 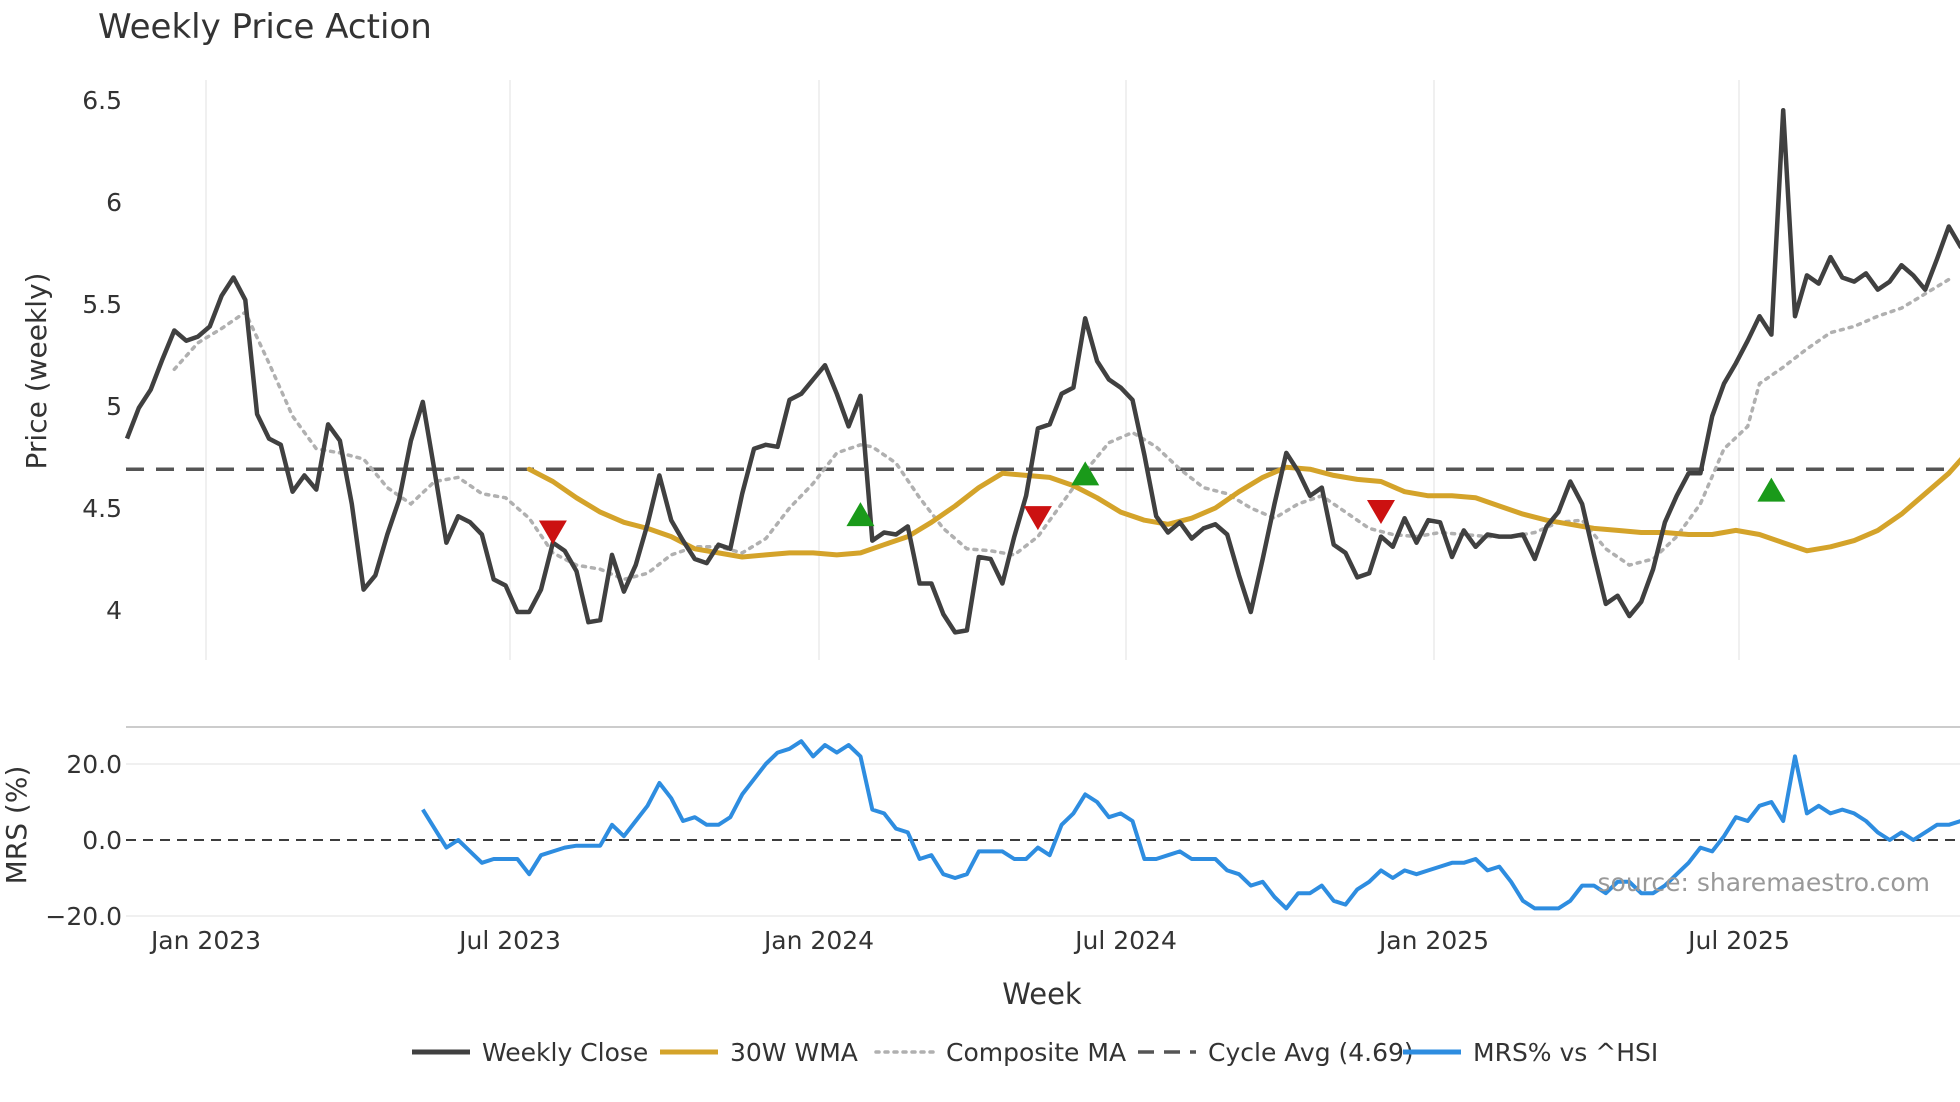 What do you see at coordinates (114, 610) in the screenshot?
I see `price-y-tick-label: 4` at bounding box center [114, 610].